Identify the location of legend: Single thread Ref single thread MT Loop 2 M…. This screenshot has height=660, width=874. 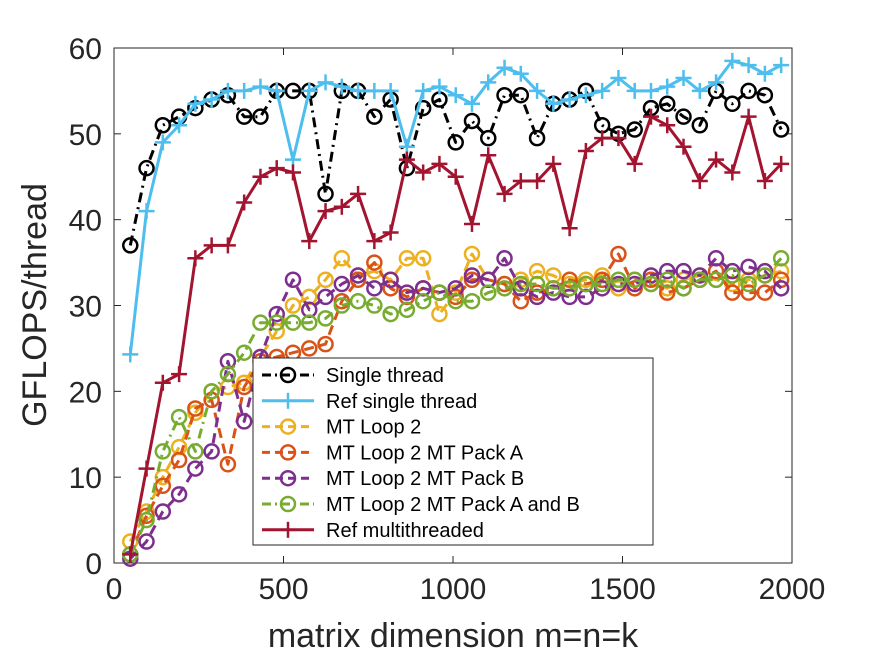
(453, 451).